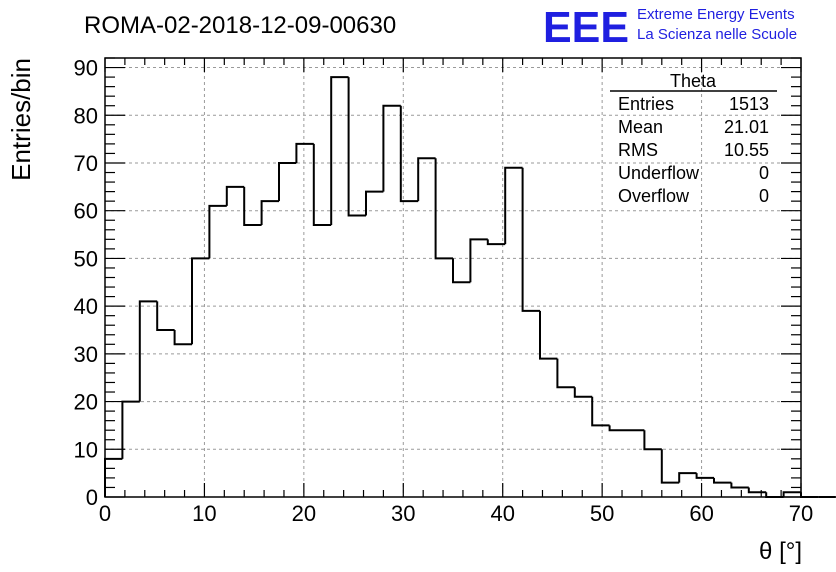 Image resolution: width=836 pixels, height=572 pixels. Describe the element at coordinates (92, 497) in the screenshot. I see `y-tick-label: 0` at that location.